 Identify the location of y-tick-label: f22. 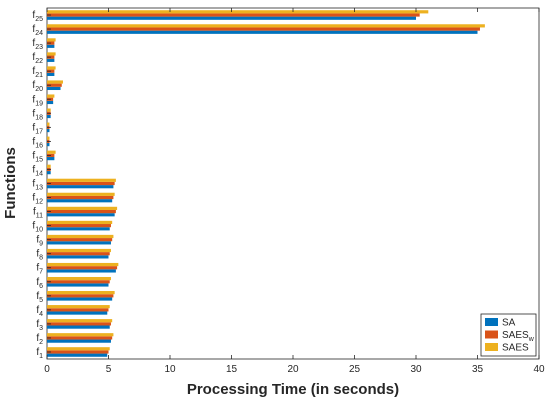
(37, 58).